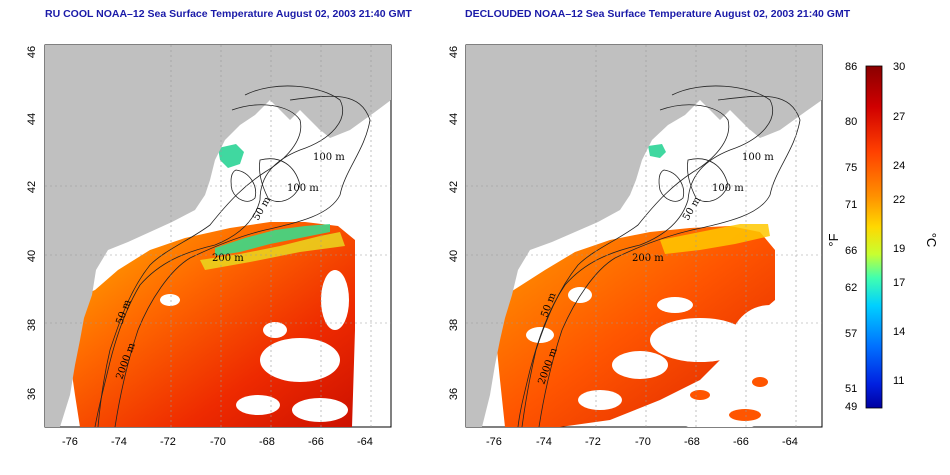  Describe the element at coordinates (593, 442) in the screenshot. I see `right-x-tick: -72` at that location.